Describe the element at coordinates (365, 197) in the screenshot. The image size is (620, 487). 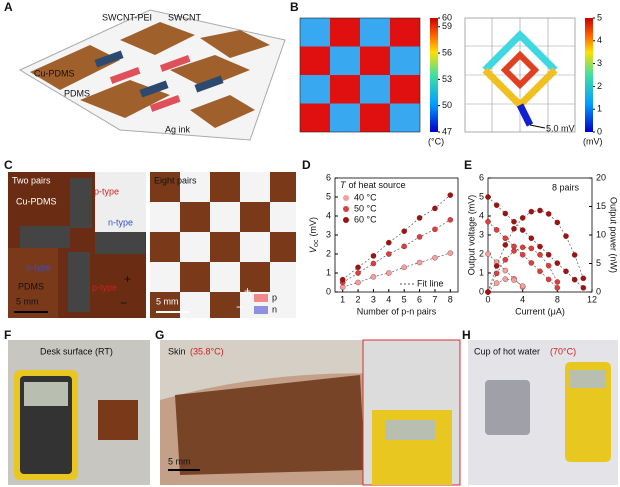
I see `legend-label: 40 °C` at that location.